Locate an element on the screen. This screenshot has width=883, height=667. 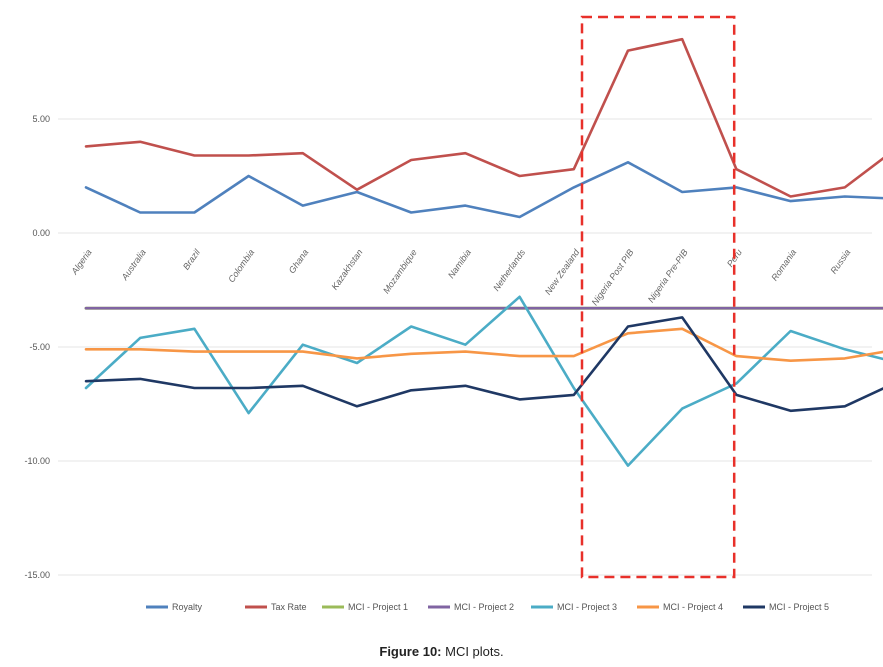
legend-entry: MCI - Project 3 is located at coordinates (587, 607).